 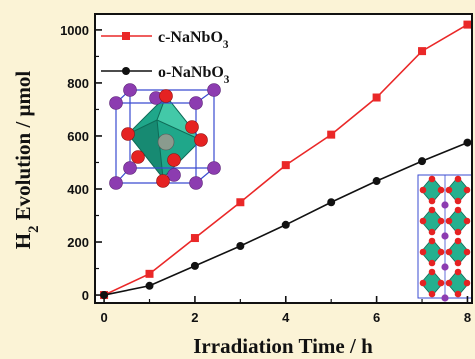 What do you see at coordinates (145, 149) in the screenshot?
I see `octahedron-face` at bounding box center [145, 149].